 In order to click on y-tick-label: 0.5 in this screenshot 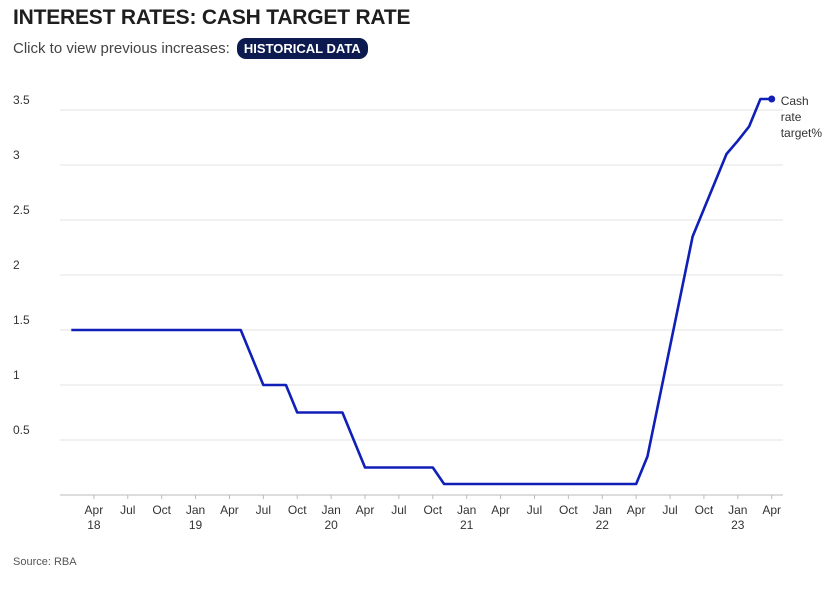, I will do `click(21, 430)`.